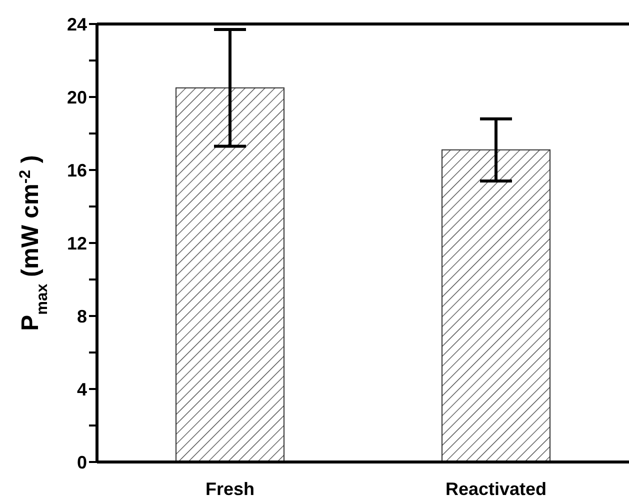  What do you see at coordinates (496, 488) in the screenshot?
I see `x-tick-label: Reactivated` at bounding box center [496, 488].